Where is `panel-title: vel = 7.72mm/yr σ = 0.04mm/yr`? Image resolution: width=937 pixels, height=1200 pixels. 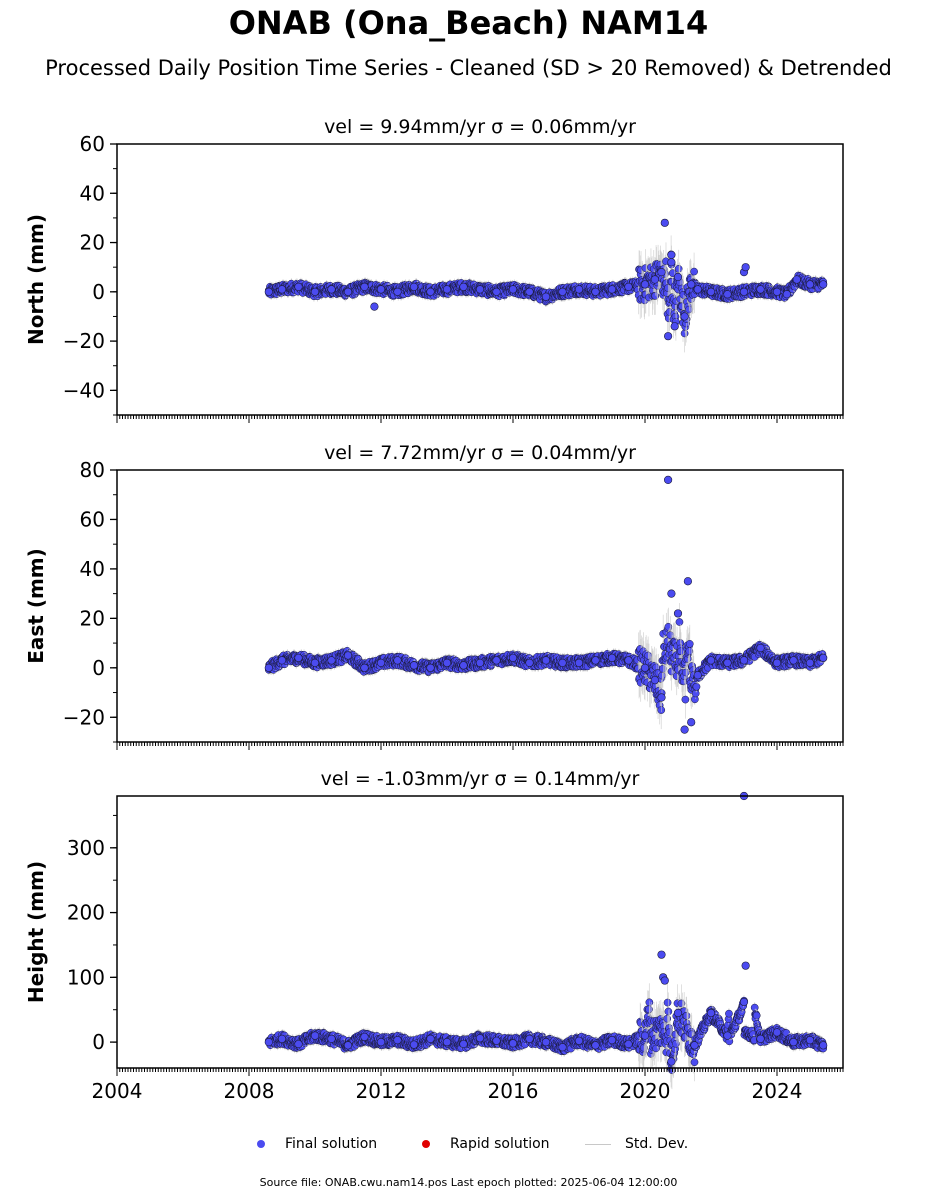
panel-title: vel = 7.72mm/yr σ = 0.04mm/yr is located at coordinates (480, 453).